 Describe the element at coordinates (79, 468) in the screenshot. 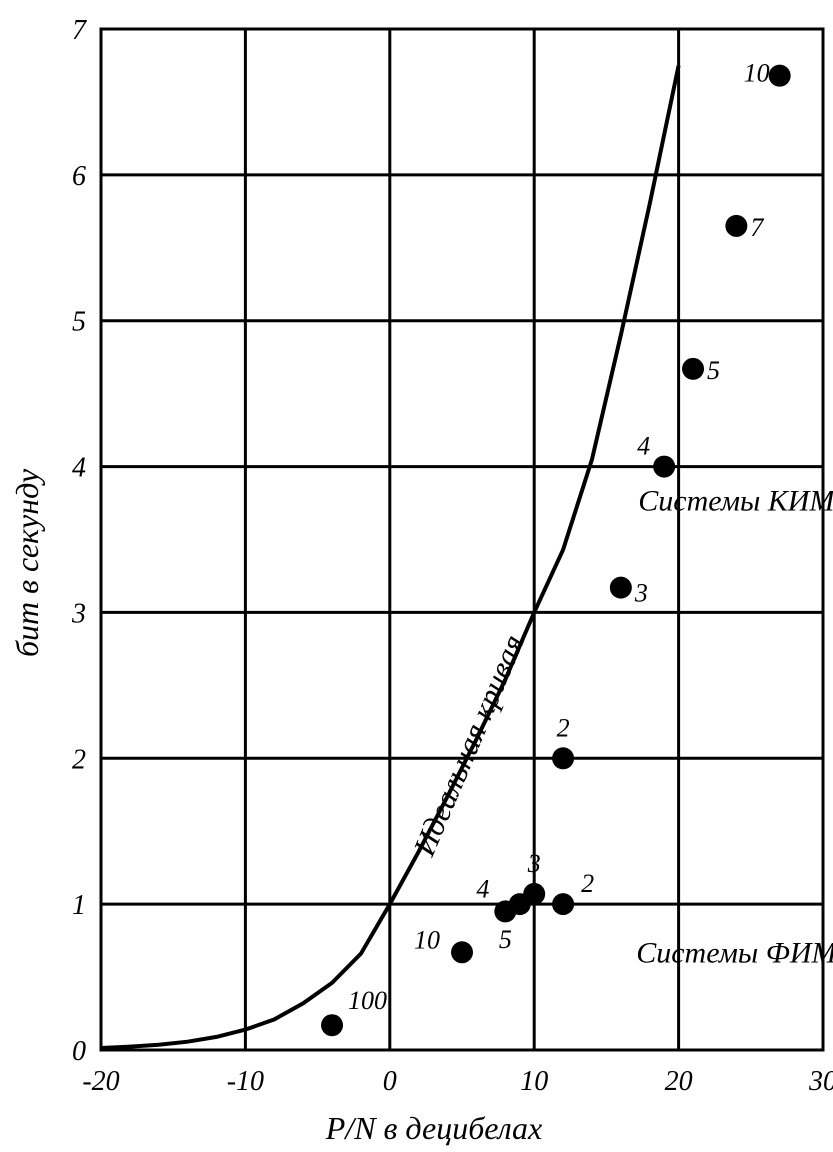

I see `y-tick-label: 4` at that location.